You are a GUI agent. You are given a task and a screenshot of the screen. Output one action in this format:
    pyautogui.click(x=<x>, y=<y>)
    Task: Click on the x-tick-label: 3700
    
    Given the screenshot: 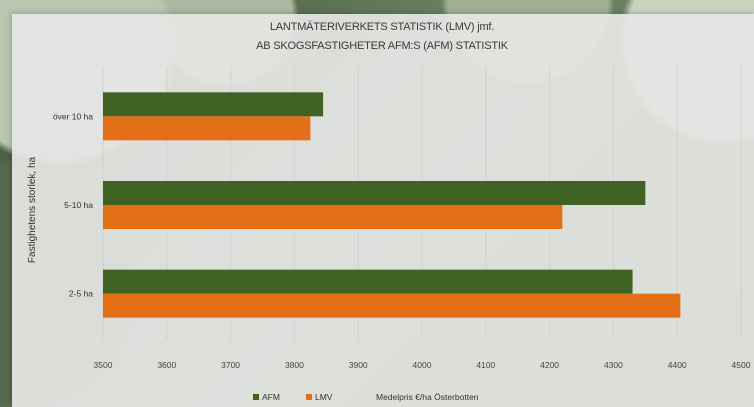 What is the action you would take?
    pyautogui.click(x=230, y=365)
    